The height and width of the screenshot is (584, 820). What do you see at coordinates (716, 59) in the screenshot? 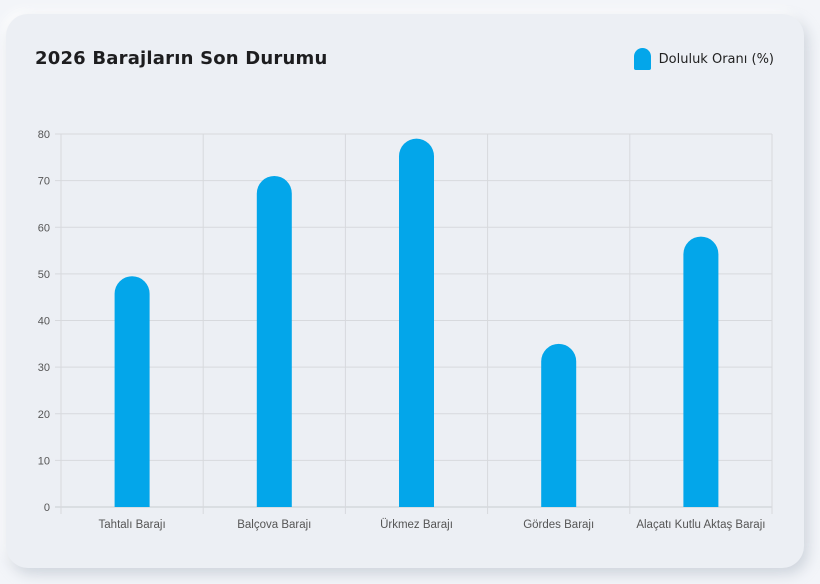
I see `legend-label: Doluluk Oranı (%)` at bounding box center [716, 59].